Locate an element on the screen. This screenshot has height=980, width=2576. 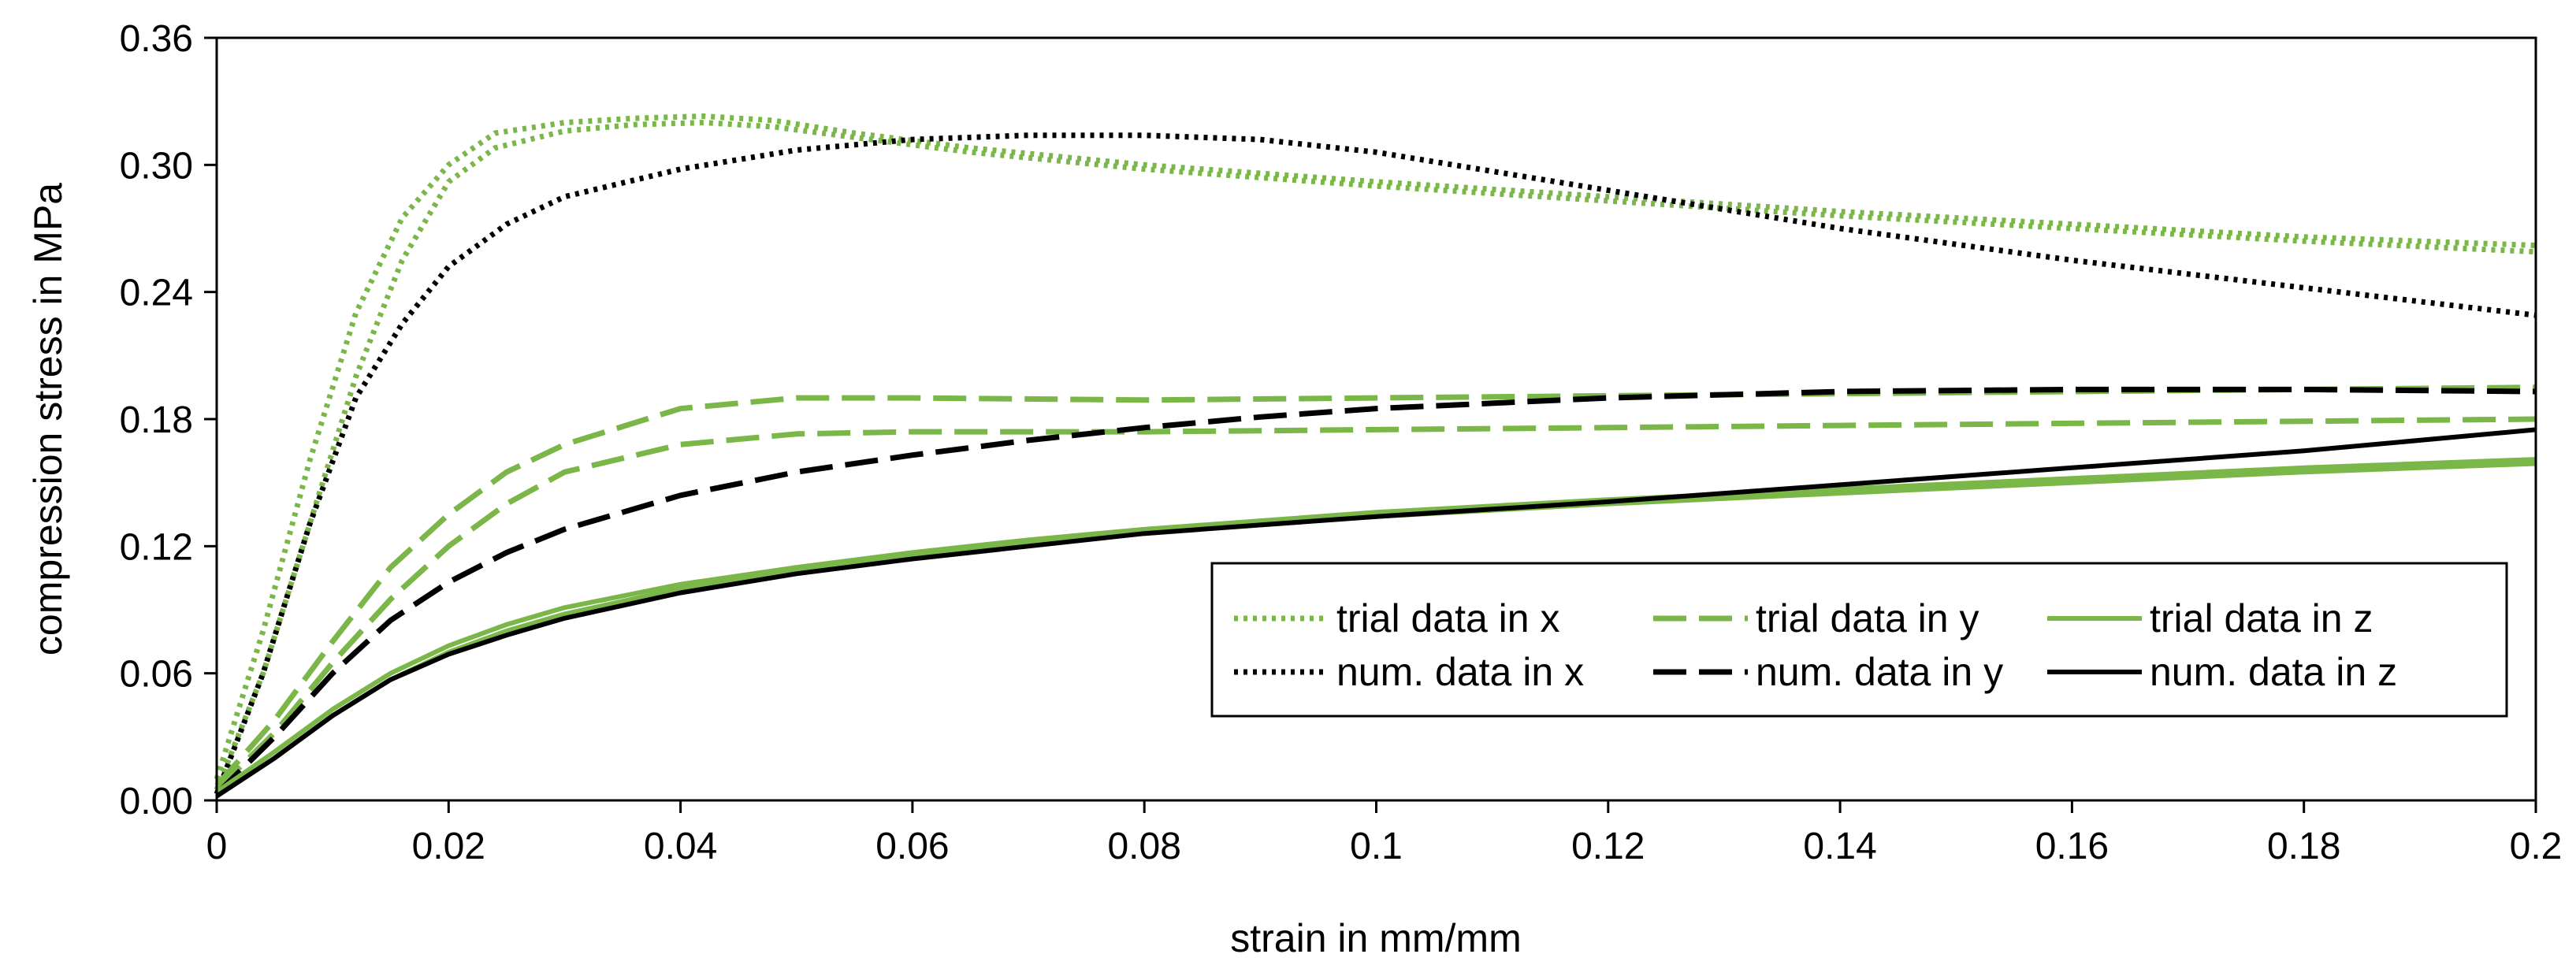
x-tick-label: 0 is located at coordinates (217, 846).